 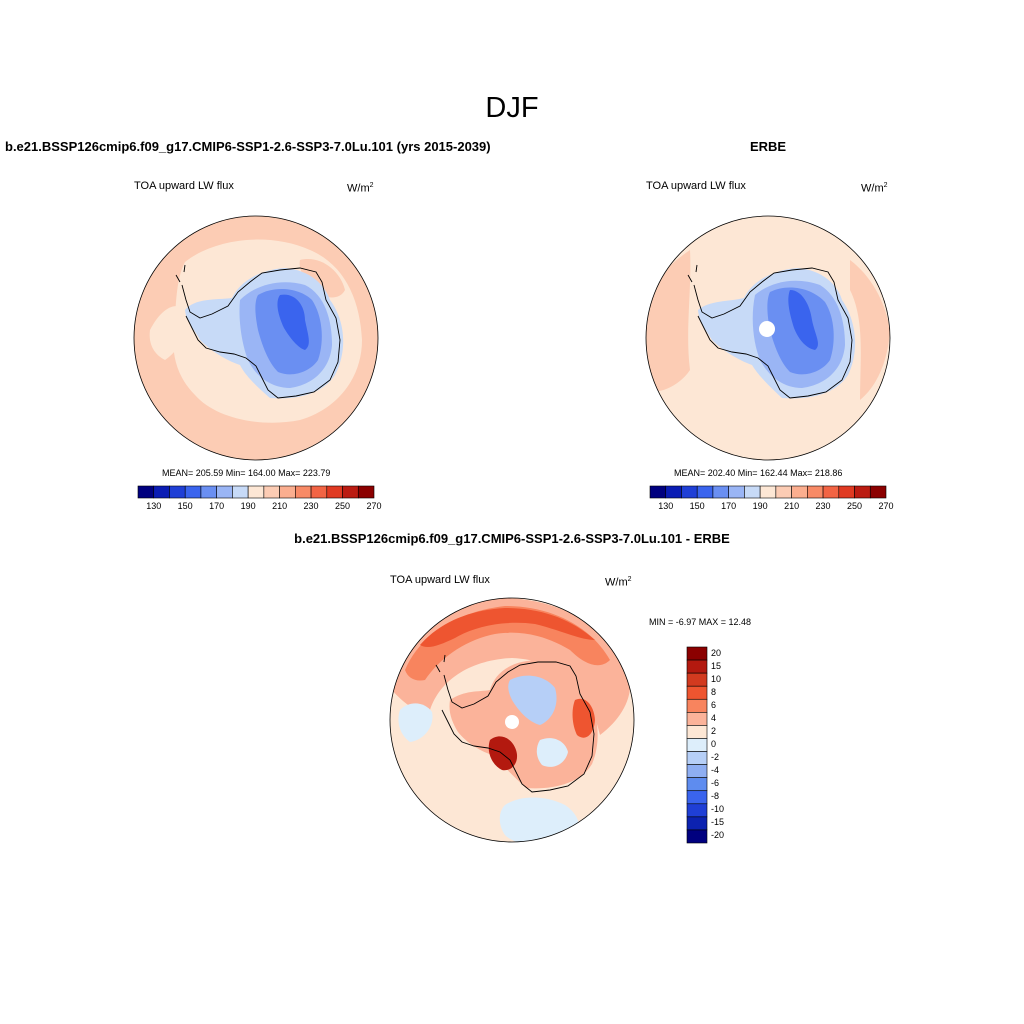 What do you see at coordinates (246, 473) in the screenshot?
I see `stats-model: MEAN= 205.59 Min= 164.00 Max= 223.79` at bounding box center [246, 473].